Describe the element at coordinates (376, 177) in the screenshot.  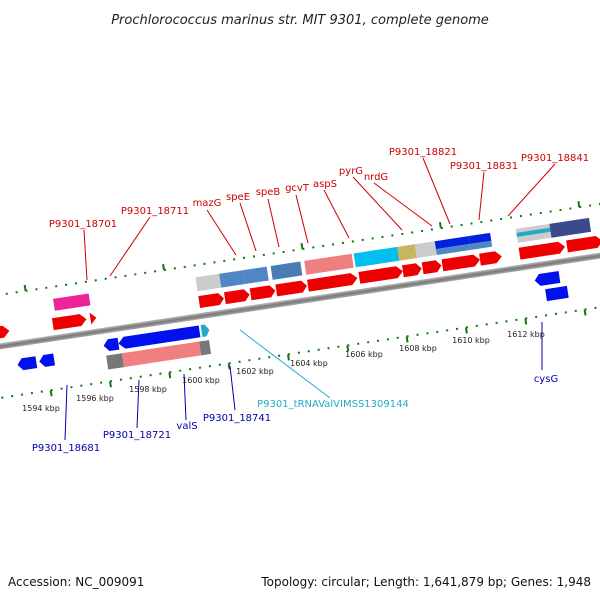
I see `nrdg-label: nrdG` at that location.